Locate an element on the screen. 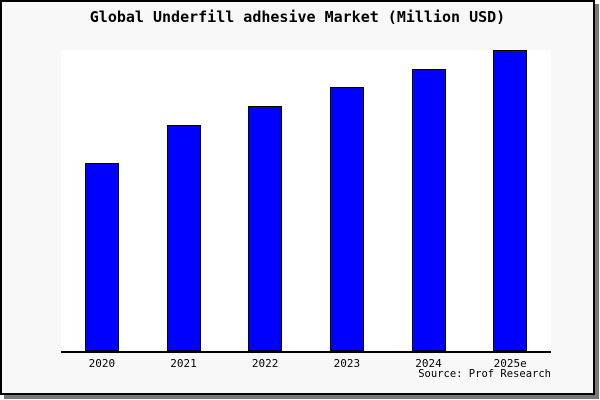  bar-2023 is located at coordinates (346, 219).